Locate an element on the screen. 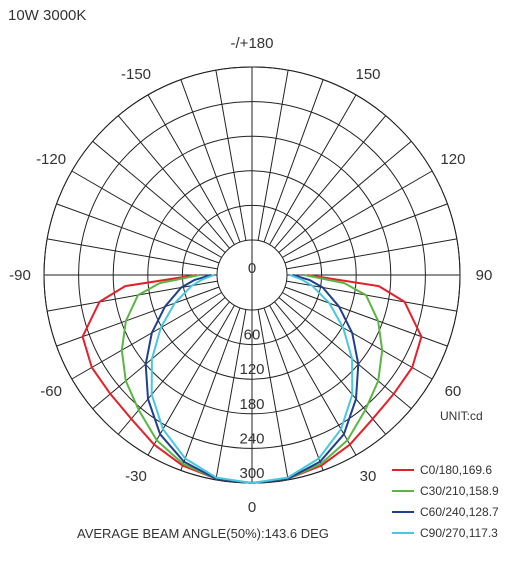 Image resolution: width=525 pixels, height=562 pixels. legend-label: C90/270,117.3 is located at coordinates (459, 533).